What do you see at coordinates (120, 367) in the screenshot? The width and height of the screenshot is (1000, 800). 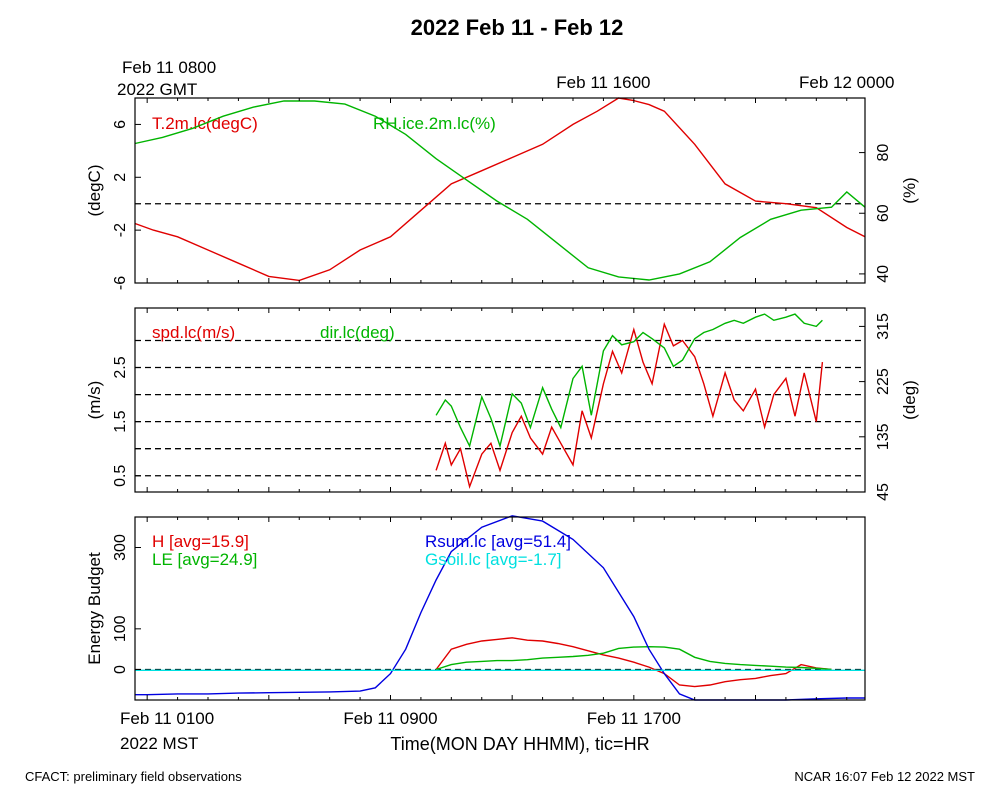 I see `y-tick-label: 2.5` at bounding box center [120, 367].